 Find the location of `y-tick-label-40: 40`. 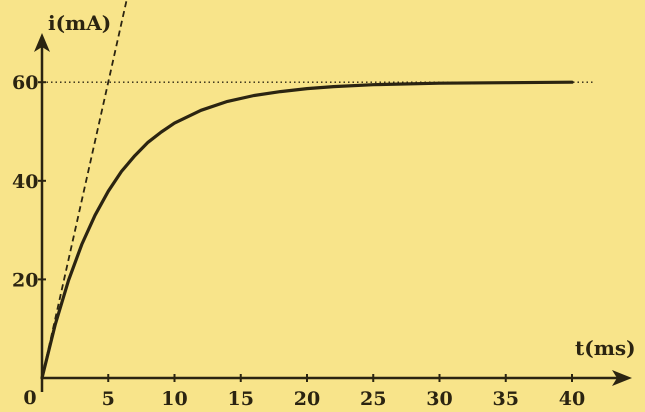

y-tick-label-40: 40 is located at coordinates (25, 182).